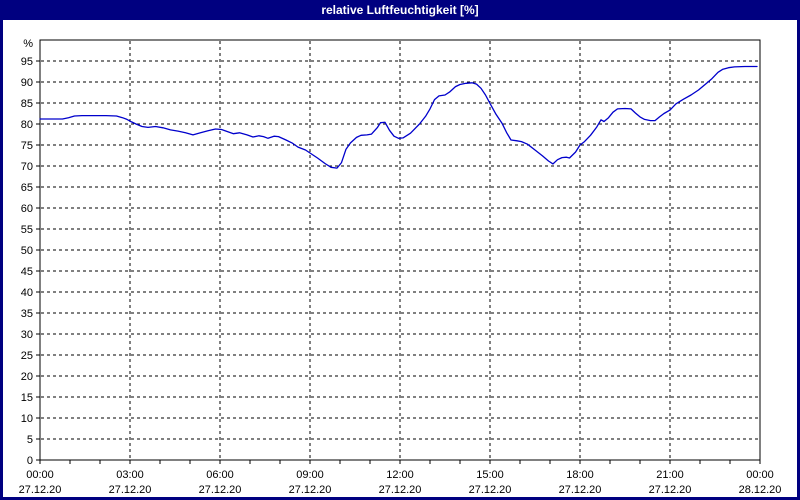 The image size is (800, 500). I want to click on title-bar: relative Luftfeuchtigkeit [%], so click(400, 10).